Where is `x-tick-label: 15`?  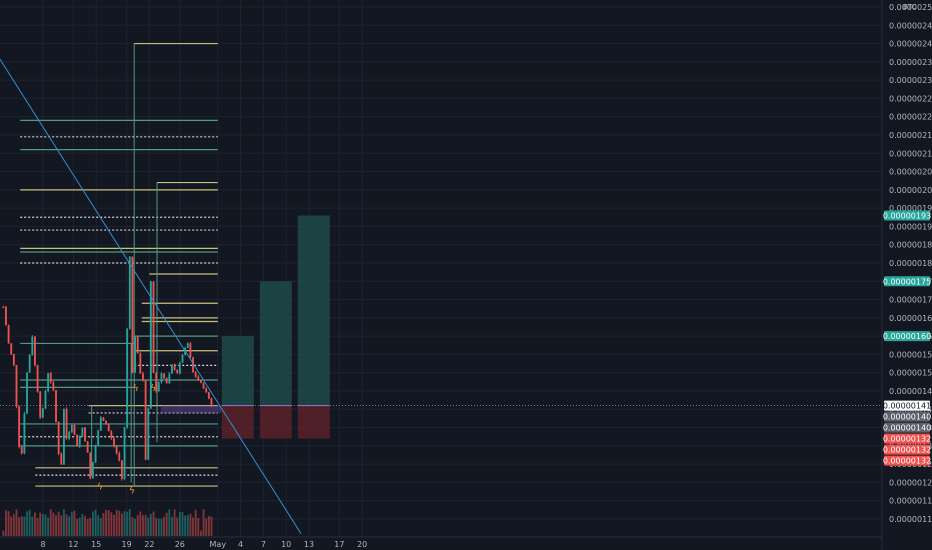
x-tick-label: 15 is located at coordinates (96, 544).